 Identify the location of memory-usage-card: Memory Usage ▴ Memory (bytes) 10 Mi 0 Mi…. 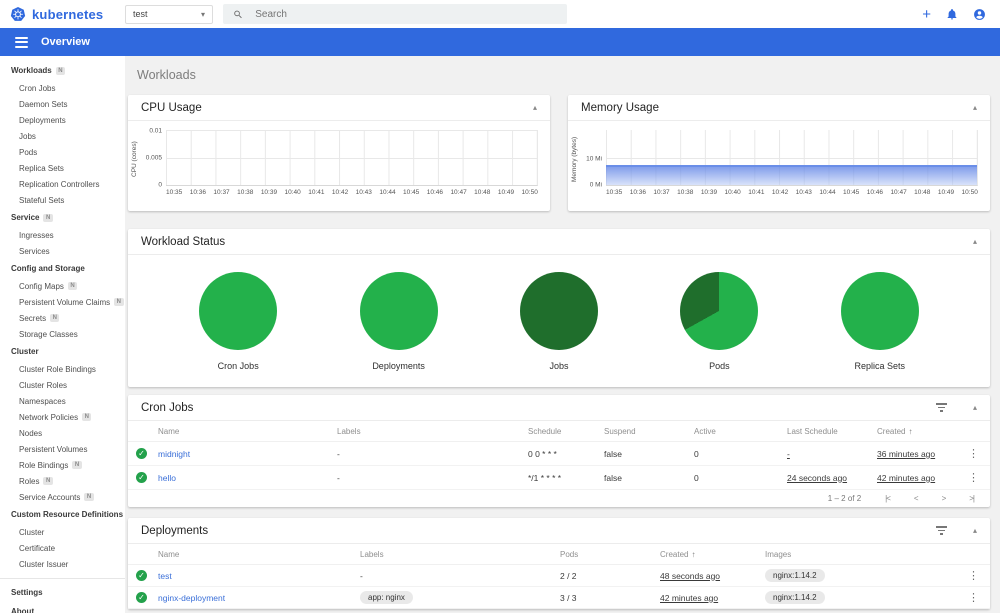
(779, 153).